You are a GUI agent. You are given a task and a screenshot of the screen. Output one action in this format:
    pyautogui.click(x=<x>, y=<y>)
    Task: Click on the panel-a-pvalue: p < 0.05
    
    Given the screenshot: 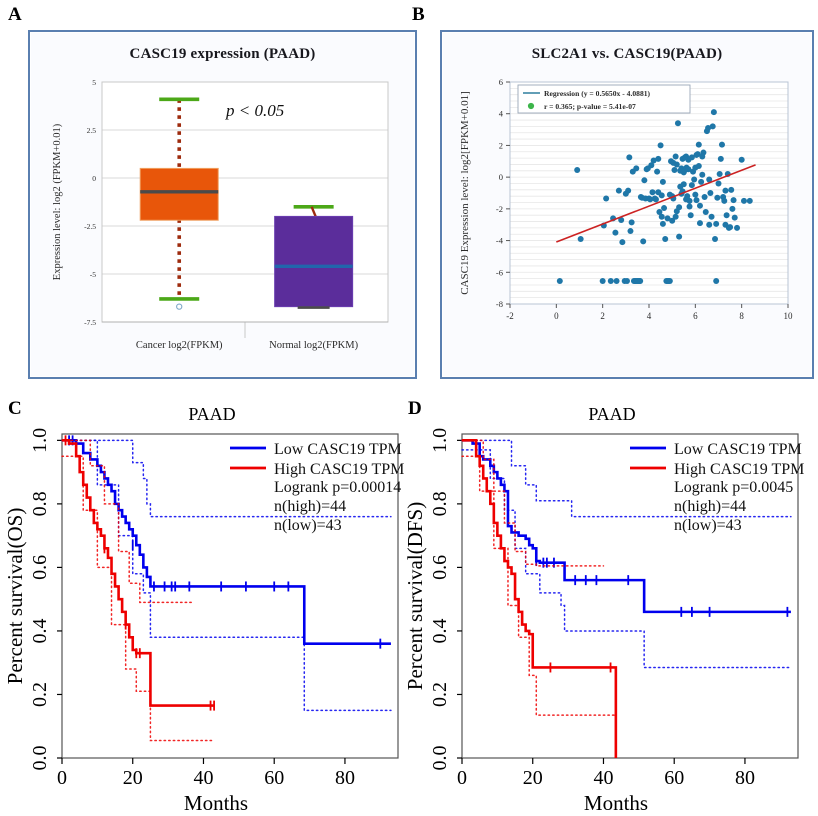 What is the action you would take?
    pyautogui.click(x=254, y=110)
    